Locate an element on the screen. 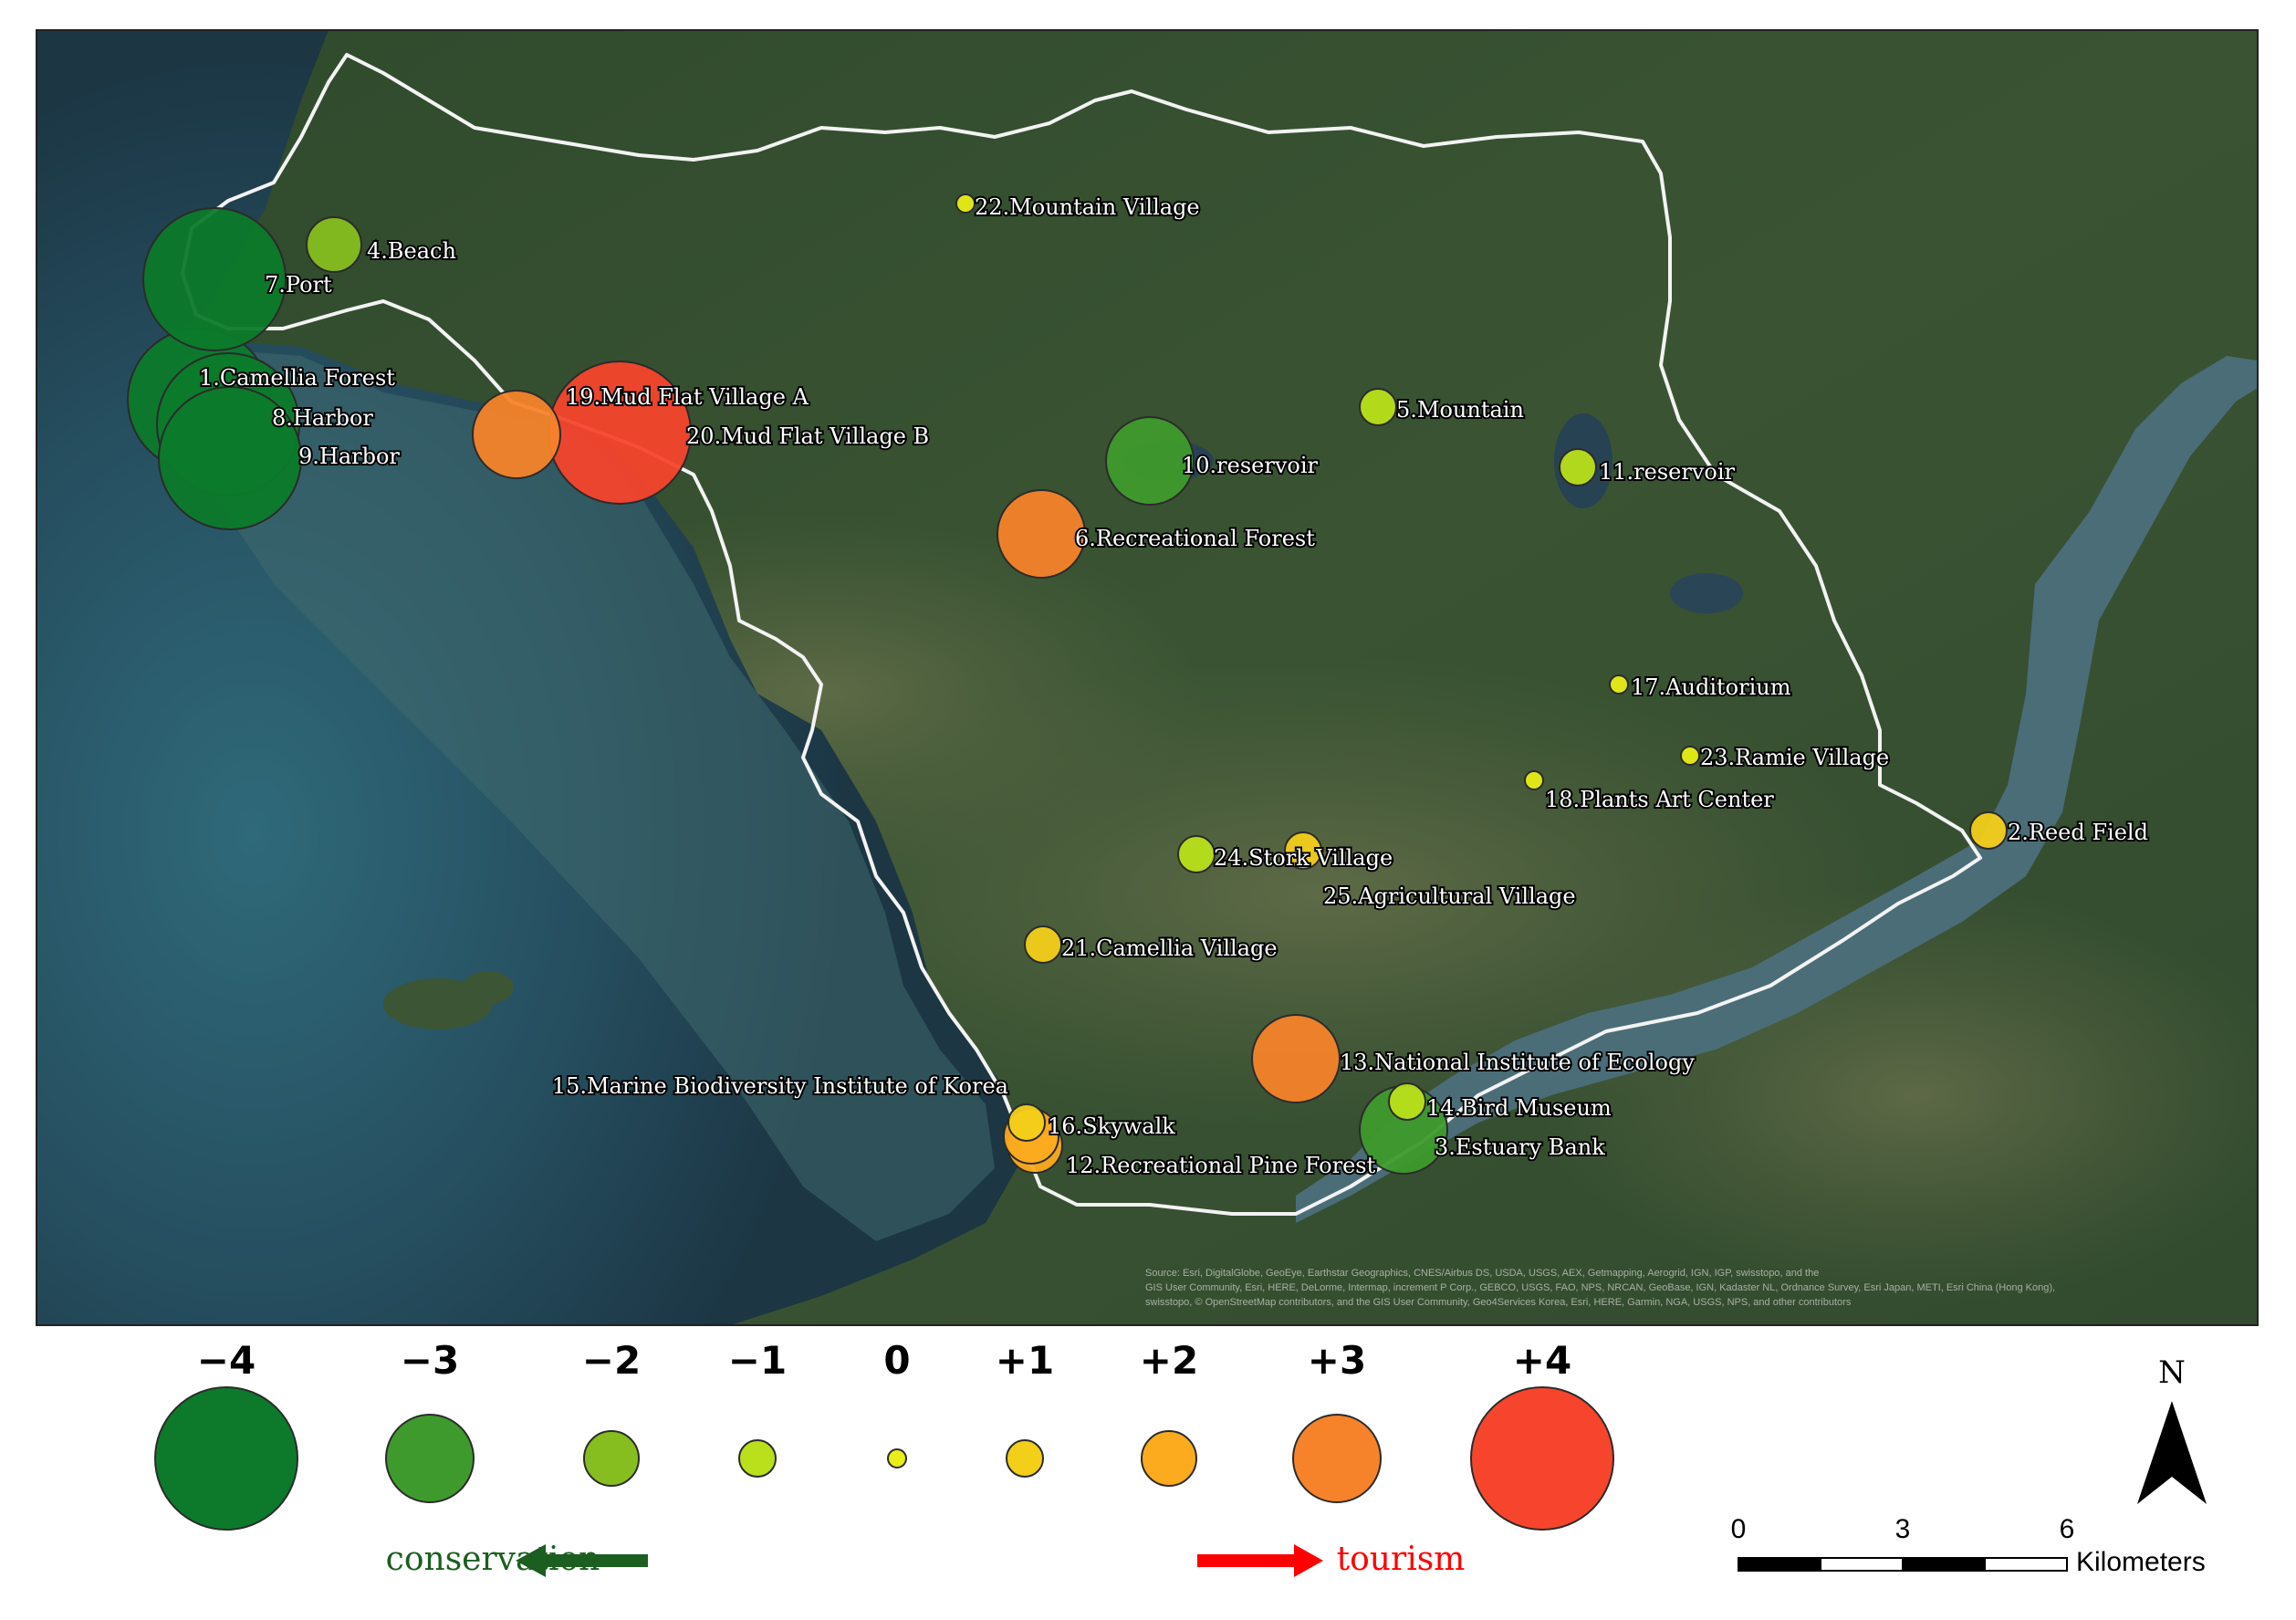  tourism-label: tourism is located at coordinates (1402, 1559).